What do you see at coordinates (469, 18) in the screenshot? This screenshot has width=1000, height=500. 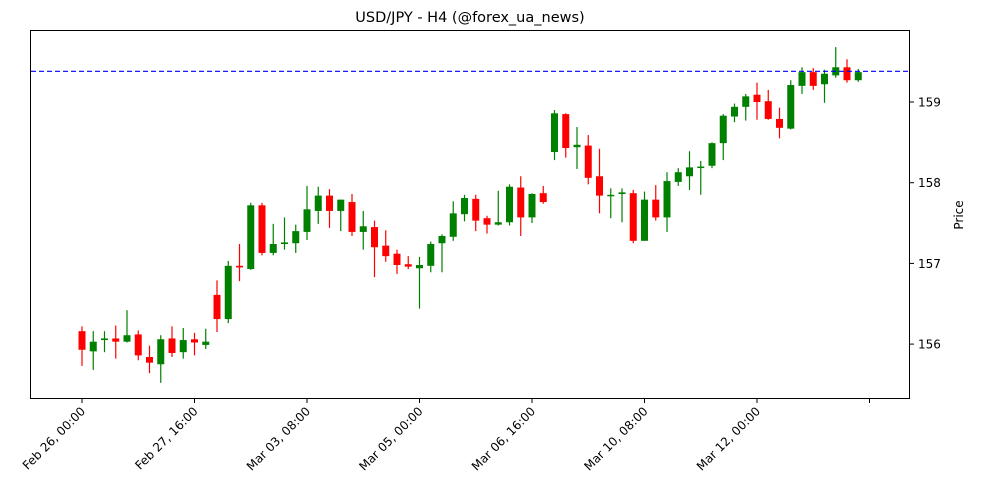 I see `chart-title: USD/JPY - H4 (@forex_ua_news)` at bounding box center [469, 18].